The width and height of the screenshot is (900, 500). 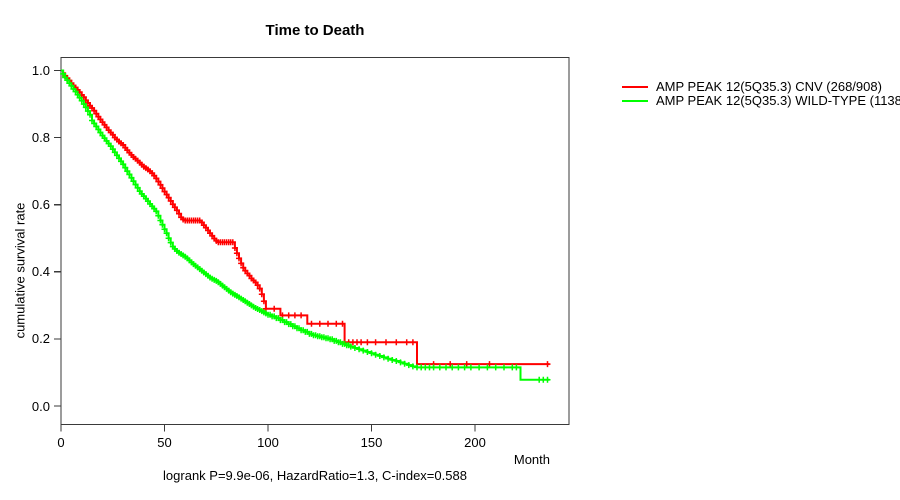 I want to click on x-tick-label: 200, so click(x=475, y=442).